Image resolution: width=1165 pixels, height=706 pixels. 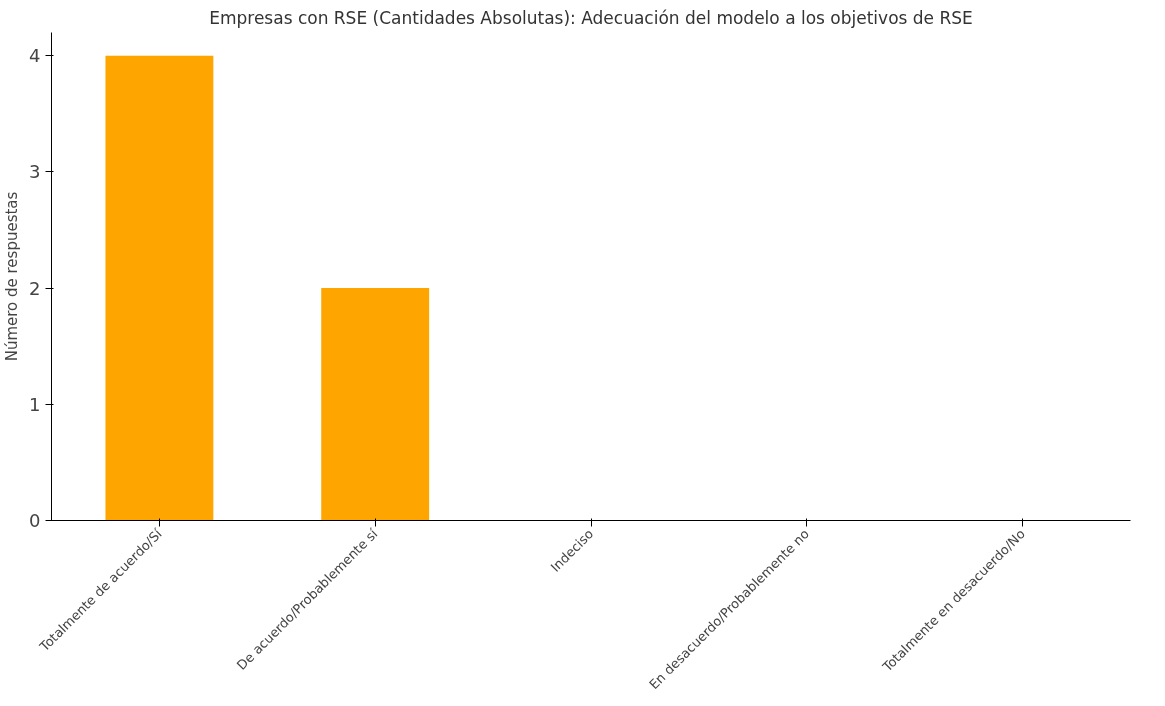 What do you see at coordinates (35, 172) in the screenshot?
I see `y-tick-label: 3` at bounding box center [35, 172].